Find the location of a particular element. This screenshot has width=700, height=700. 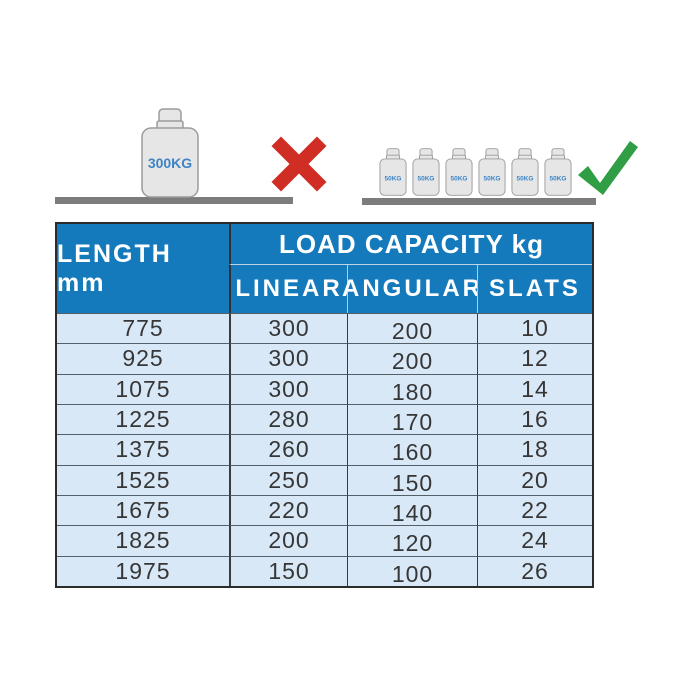

linear-value: 250 is located at coordinates (288, 479).